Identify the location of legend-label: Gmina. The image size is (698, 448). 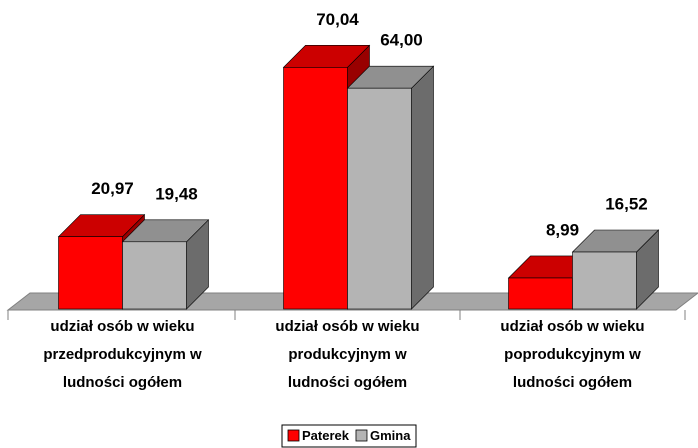
(390, 435).